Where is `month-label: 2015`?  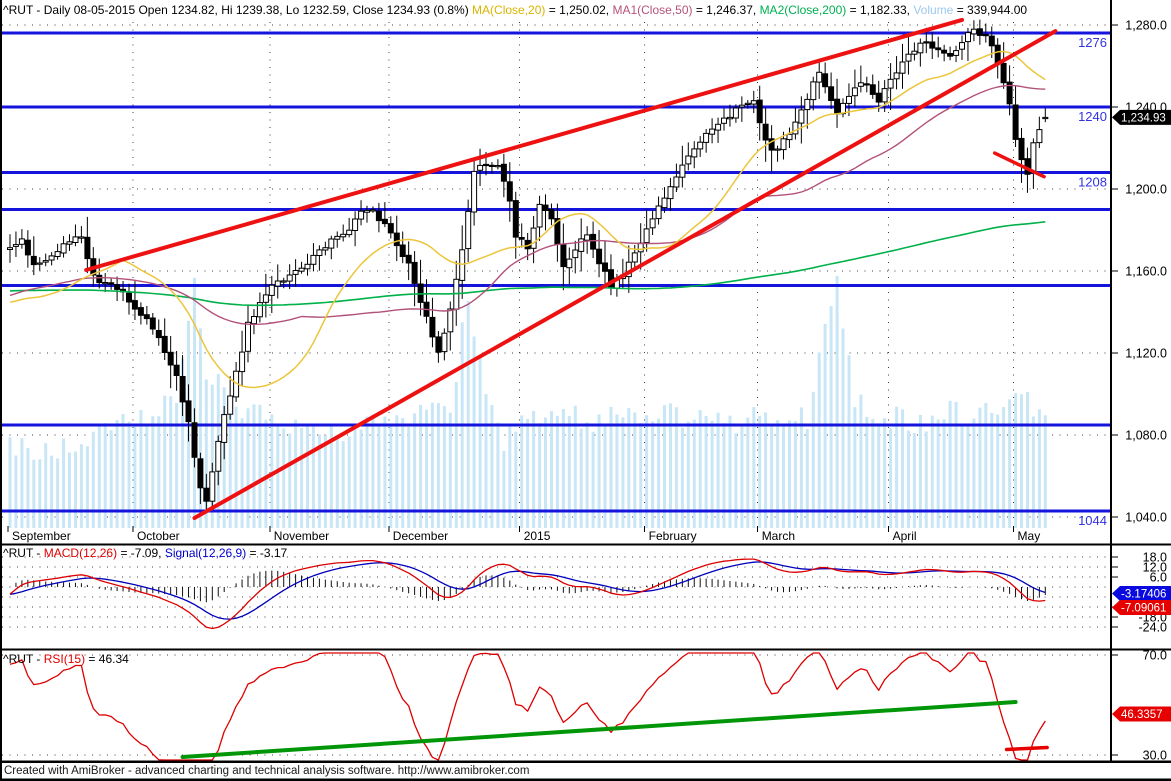
month-label: 2015 is located at coordinates (537, 536).